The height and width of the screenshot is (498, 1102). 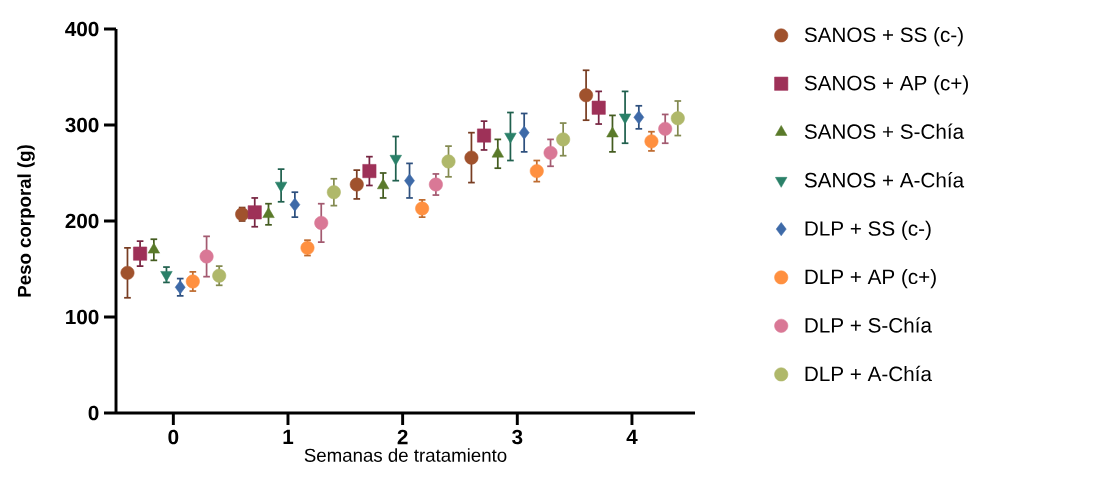 I want to click on x-tick-label: 2, so click(x=402, y=437).